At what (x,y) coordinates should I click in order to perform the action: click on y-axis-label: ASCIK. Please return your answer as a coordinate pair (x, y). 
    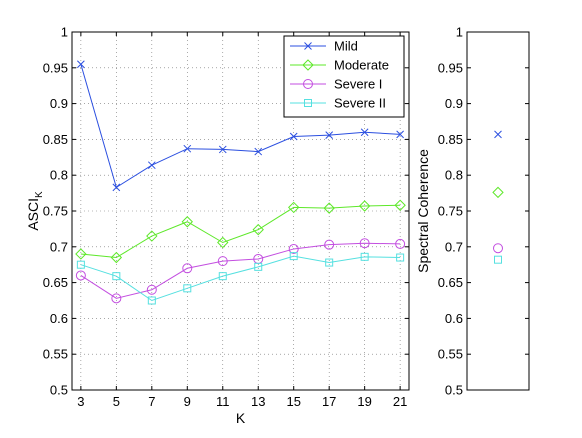
    Looking at the image, I should click on (35, 211).